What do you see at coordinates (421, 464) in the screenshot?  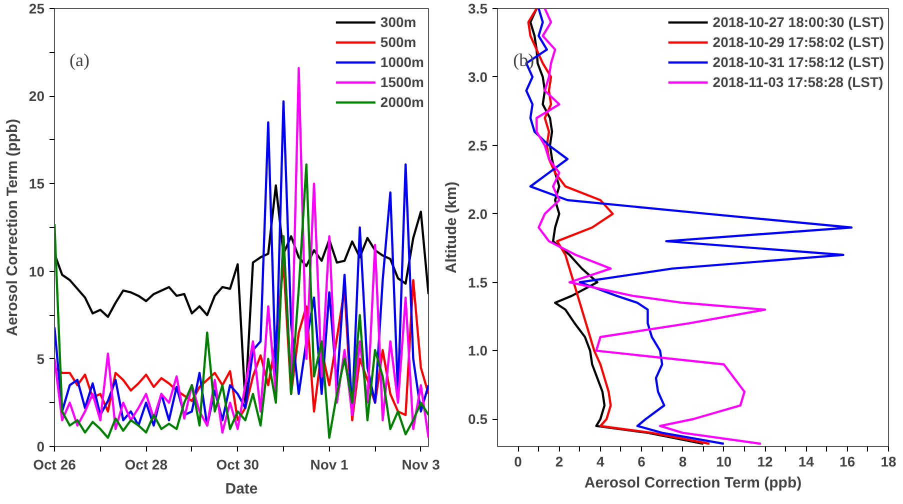 I see `x-tick-label: Nov 3` at bounding box center [421, 464].